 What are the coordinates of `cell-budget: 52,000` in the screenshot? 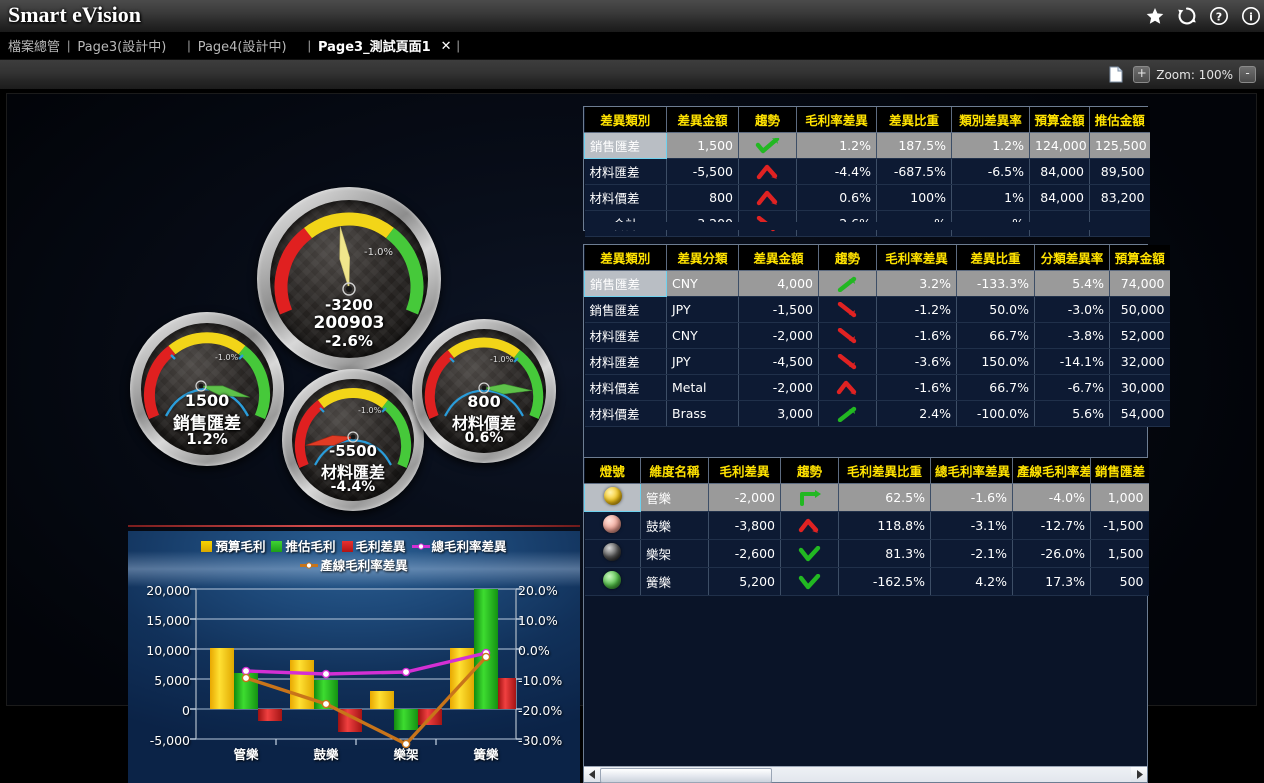 It's located at (1139, 335).